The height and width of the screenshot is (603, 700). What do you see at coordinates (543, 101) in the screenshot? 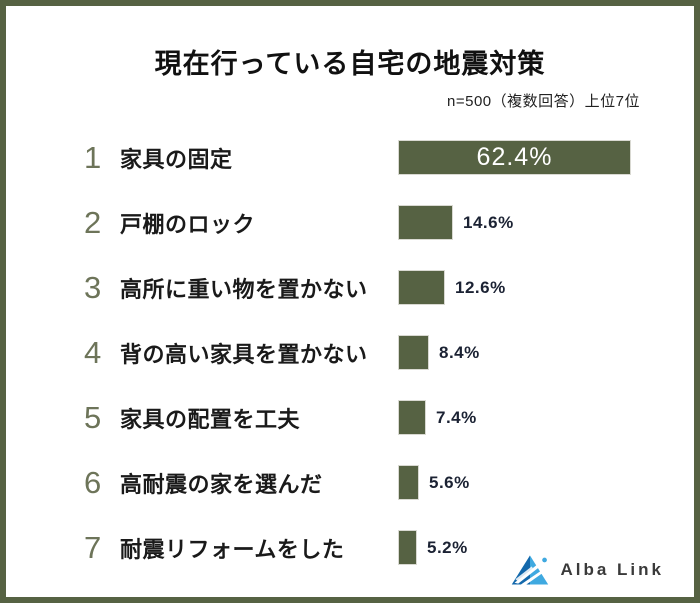
I see `sample-size-note: n=500（複数回答）上位7位` at bounding box center [543, 101].